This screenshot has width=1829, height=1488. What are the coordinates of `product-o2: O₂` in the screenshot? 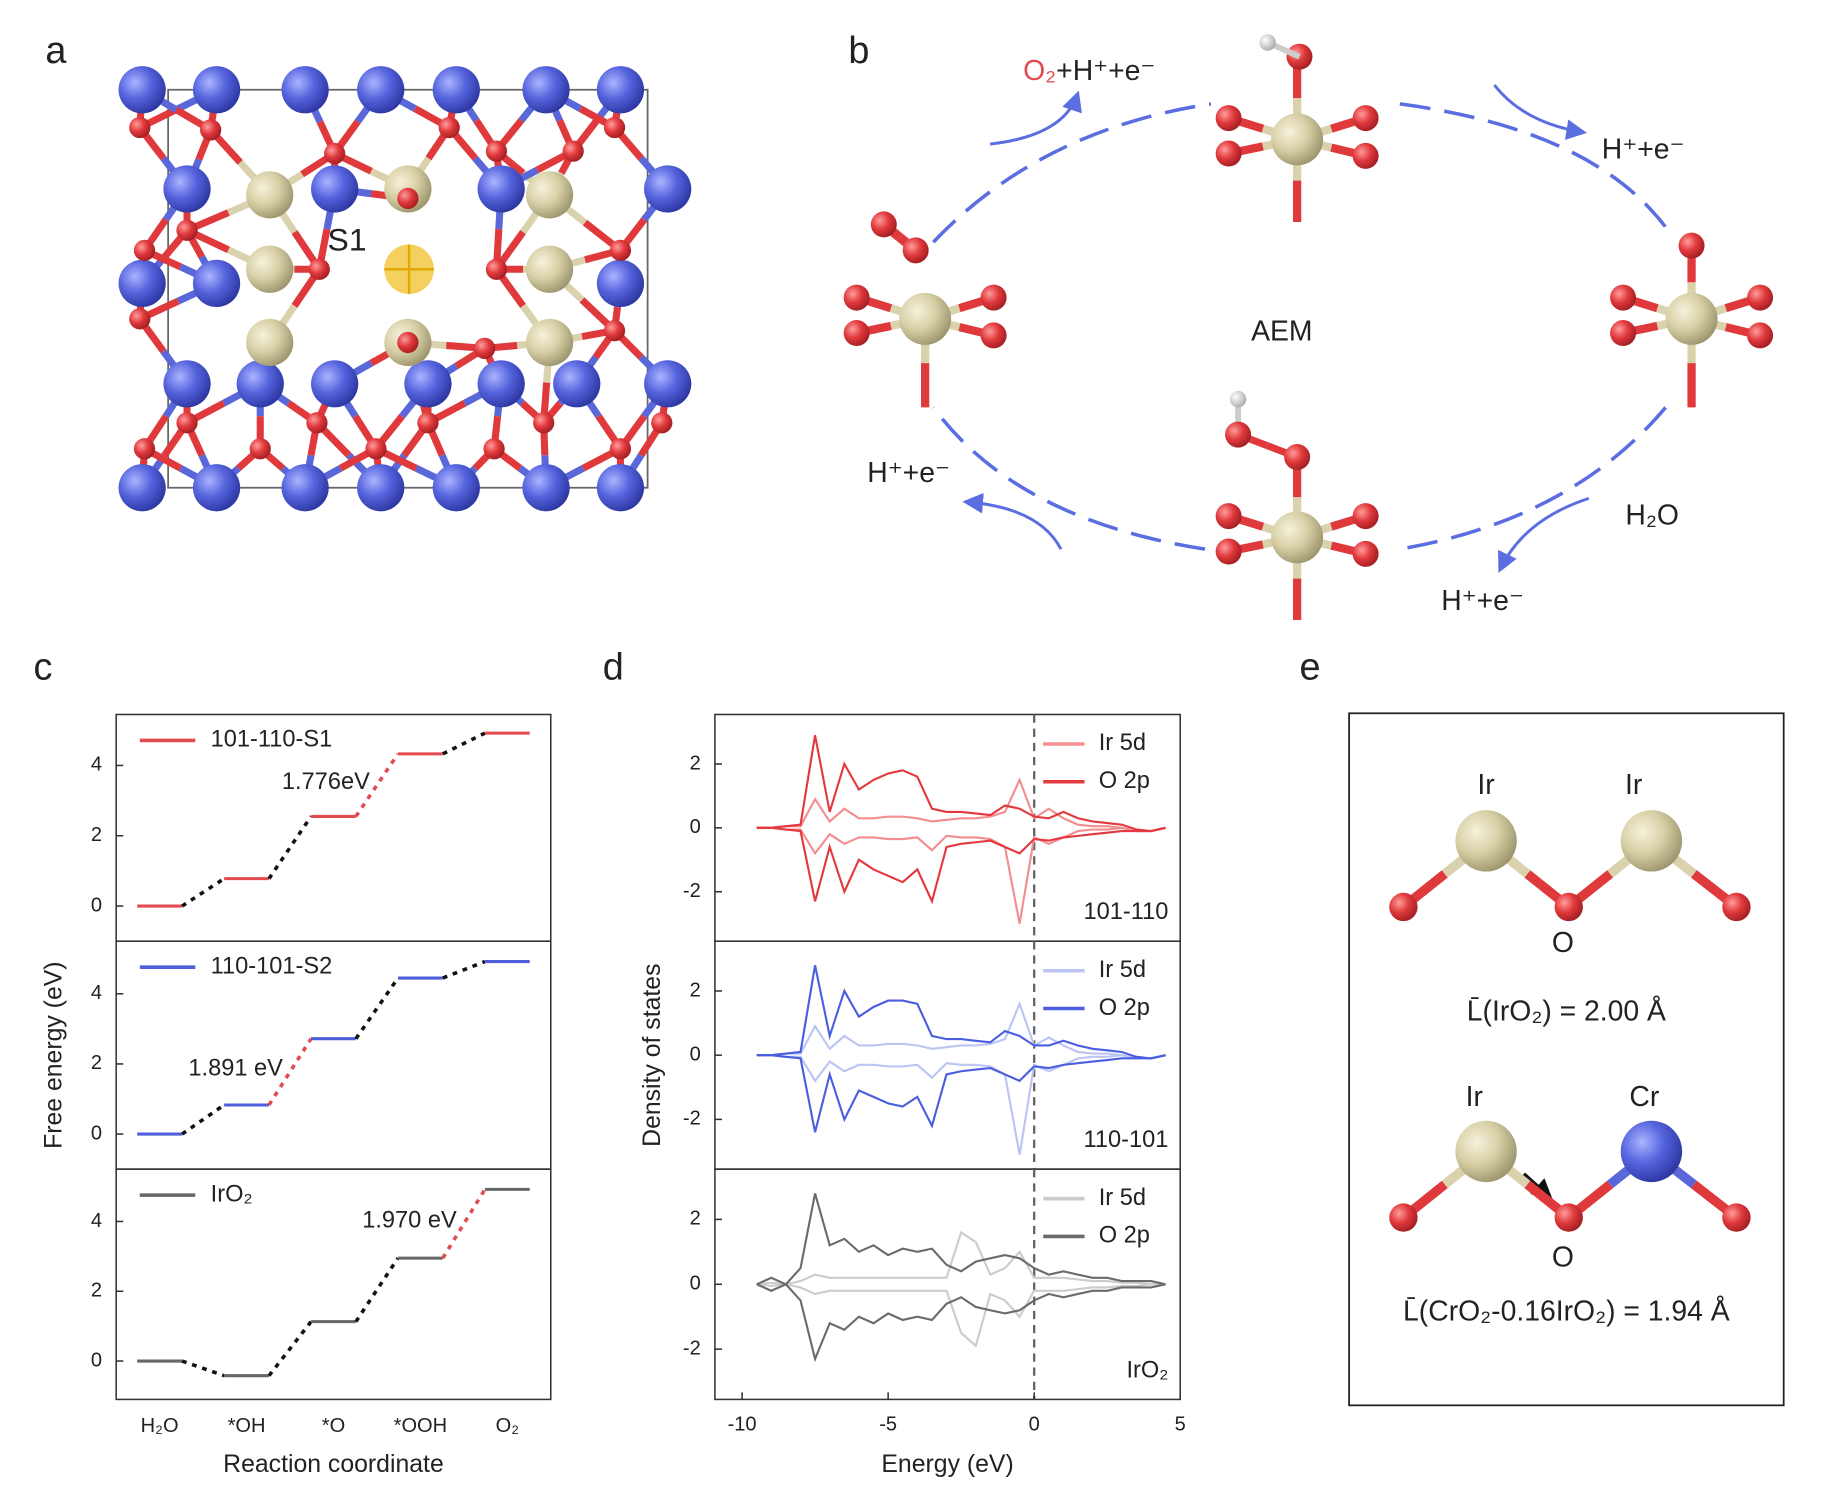 It's located at (1039, 72).